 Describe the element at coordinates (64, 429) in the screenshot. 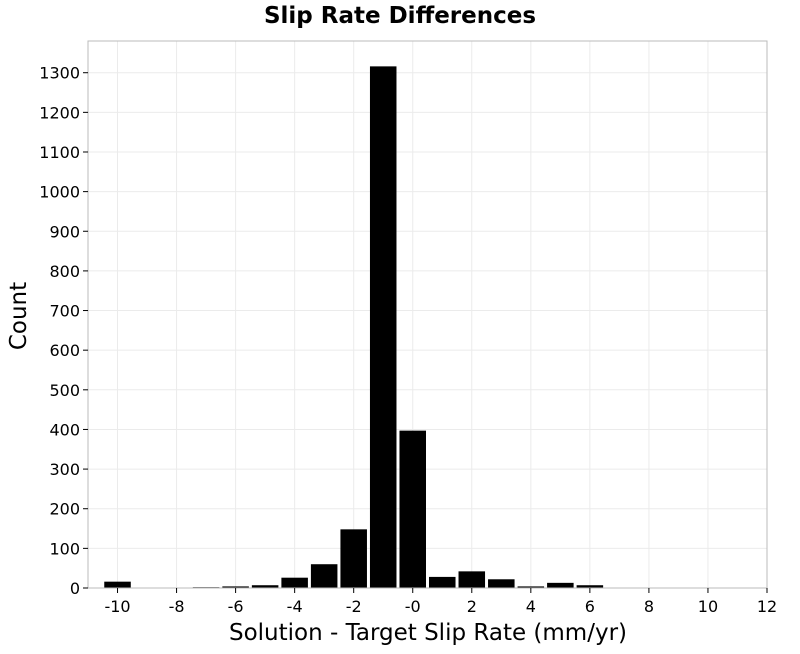

I see `y-tick-label: 400` at that location.